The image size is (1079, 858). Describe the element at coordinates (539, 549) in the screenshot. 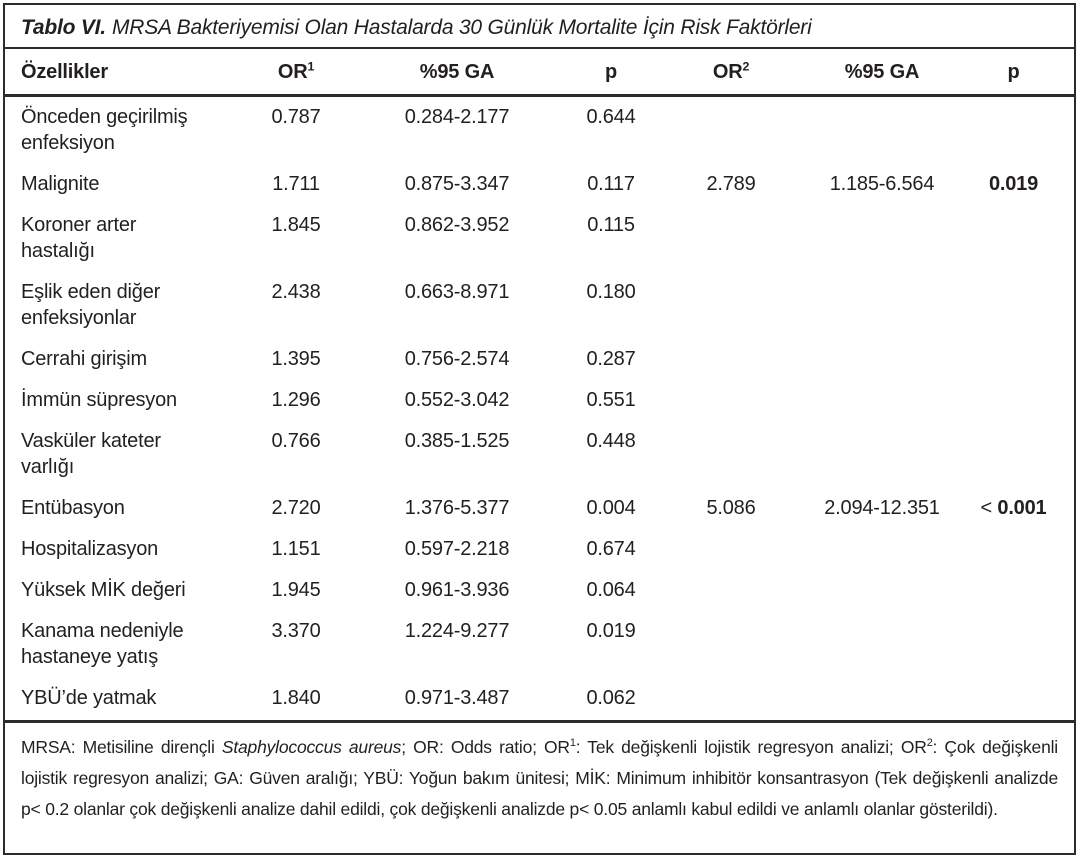

I see `table-row: Hospitalizasyon 1.151 0.597-2.218 0.674` at that location.